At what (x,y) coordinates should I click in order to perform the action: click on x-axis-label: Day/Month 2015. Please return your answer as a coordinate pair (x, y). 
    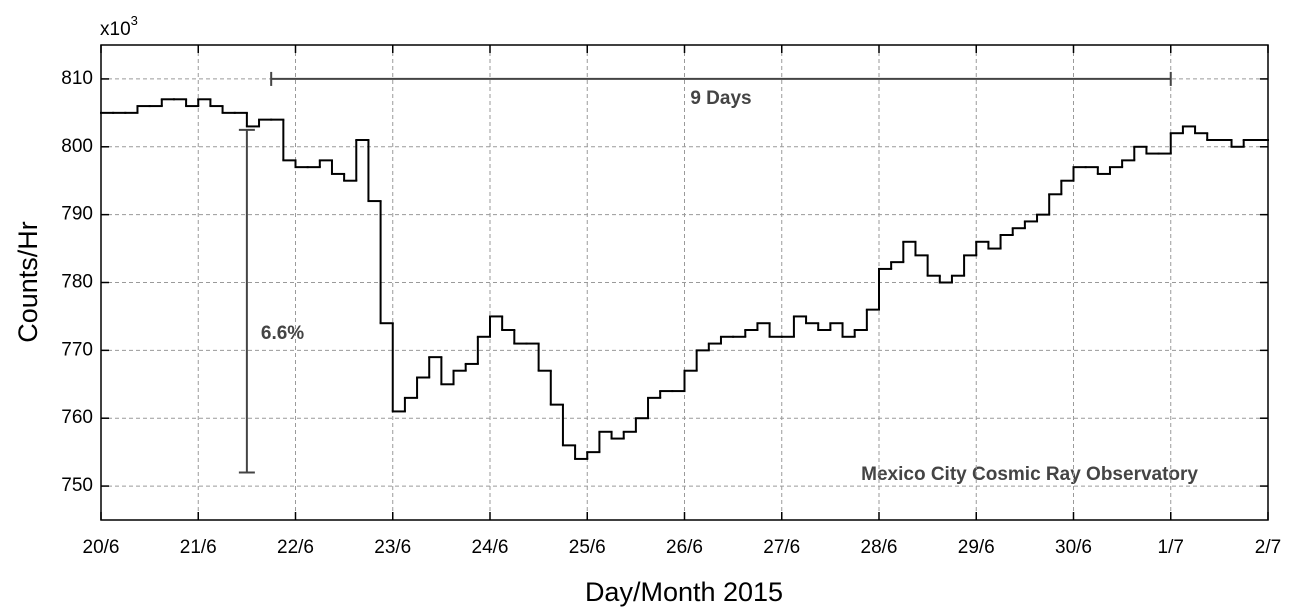
    Looking at the image, I should click on (684, 592).